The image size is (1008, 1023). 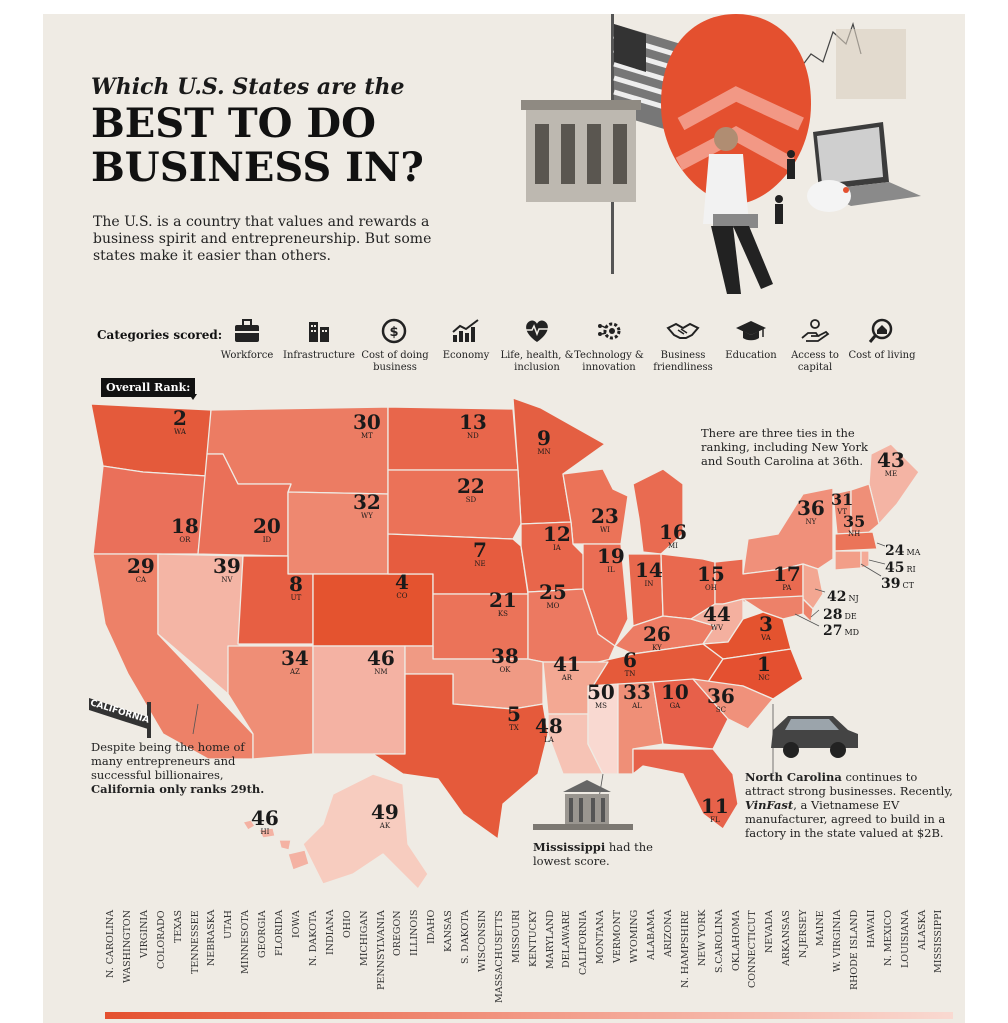 I want to click on state-label-ut: 8 UT, so click(x=296, y=587).